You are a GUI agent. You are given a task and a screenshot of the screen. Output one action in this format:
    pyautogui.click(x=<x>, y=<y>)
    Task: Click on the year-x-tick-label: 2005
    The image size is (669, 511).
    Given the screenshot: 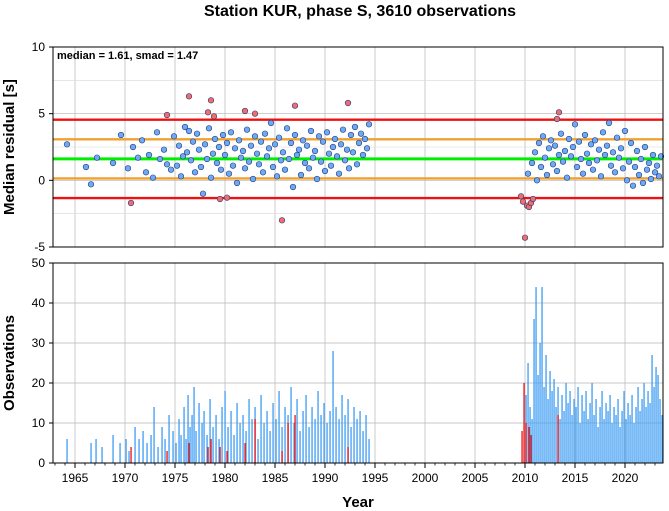 What is the action you would take?
    pyautogui.click(x=475, y=478)
    